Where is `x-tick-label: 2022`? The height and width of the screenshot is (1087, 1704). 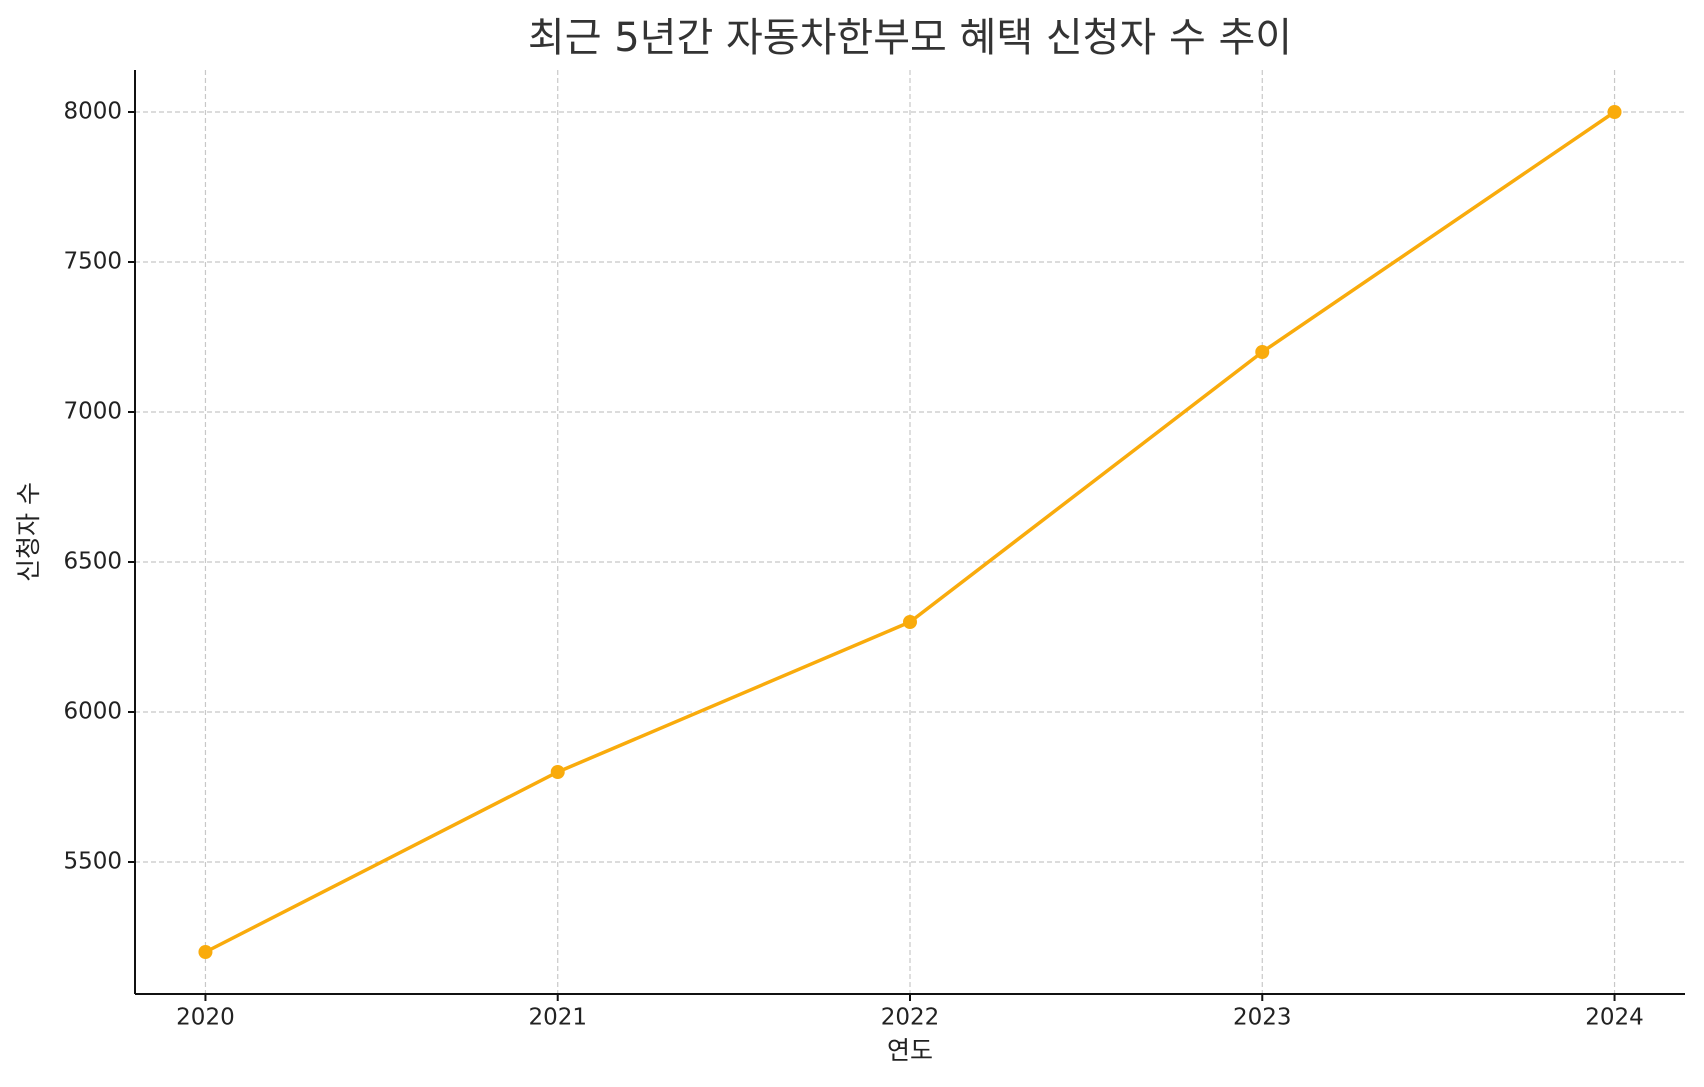
x-tick-label: 2022 is located at coordinates (910, 1018).